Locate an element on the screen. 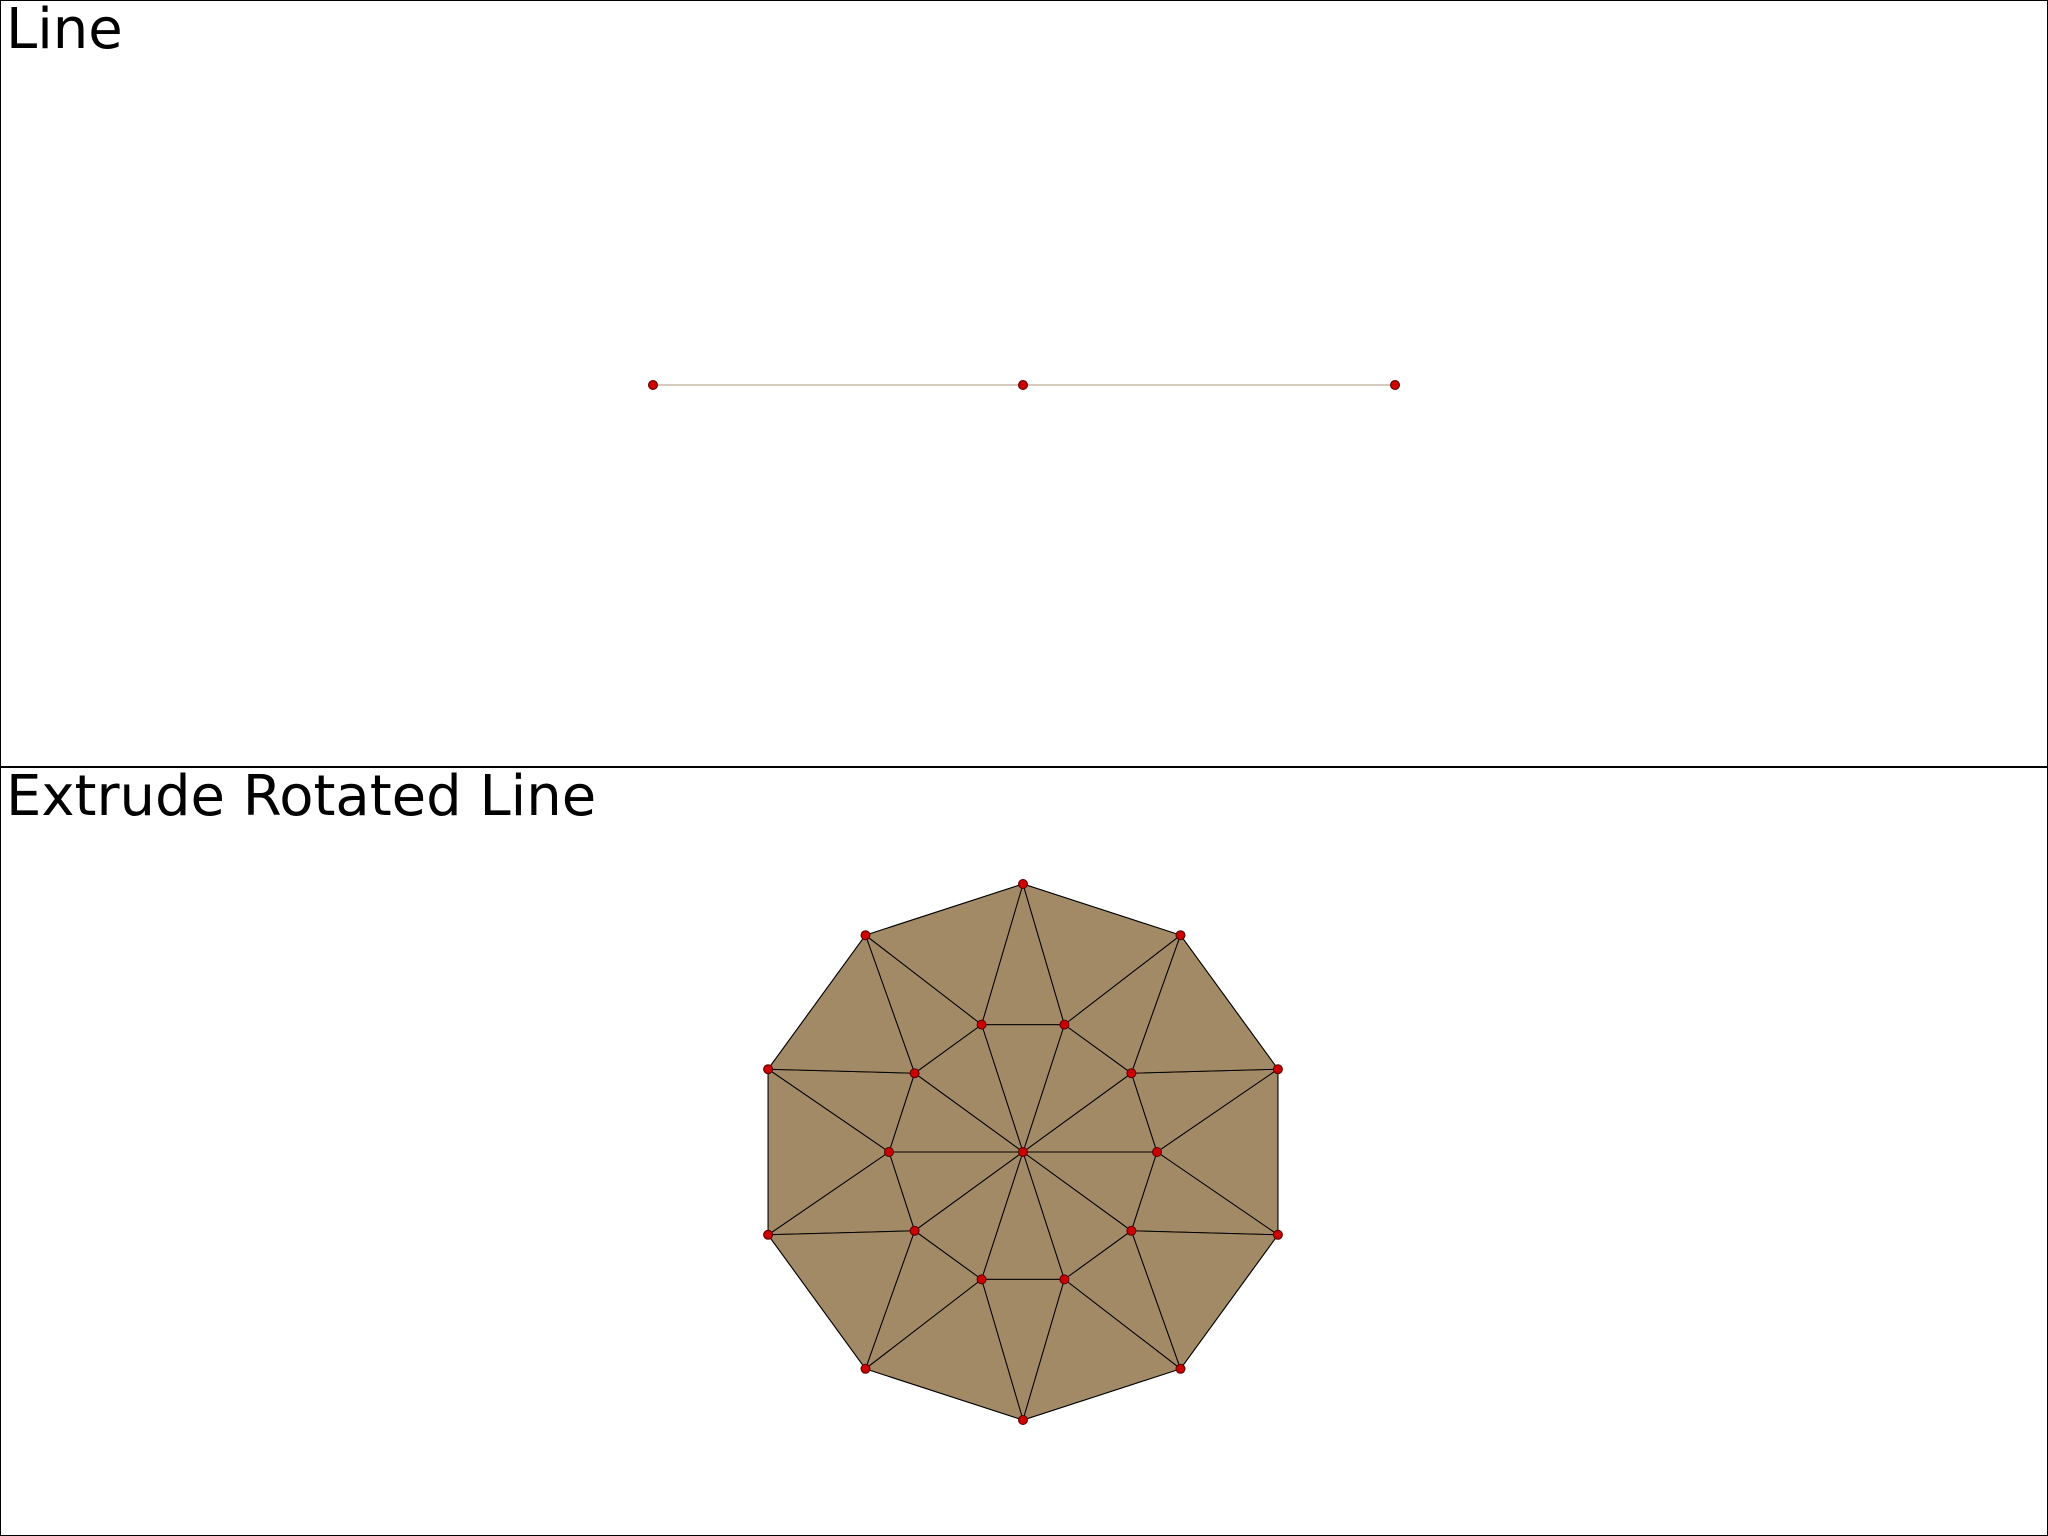 This screenshot has height=1536, width=2048. extrude-rotated-line-viewport-title: Extrude Rotated Line is located at coordinates (301, 798).